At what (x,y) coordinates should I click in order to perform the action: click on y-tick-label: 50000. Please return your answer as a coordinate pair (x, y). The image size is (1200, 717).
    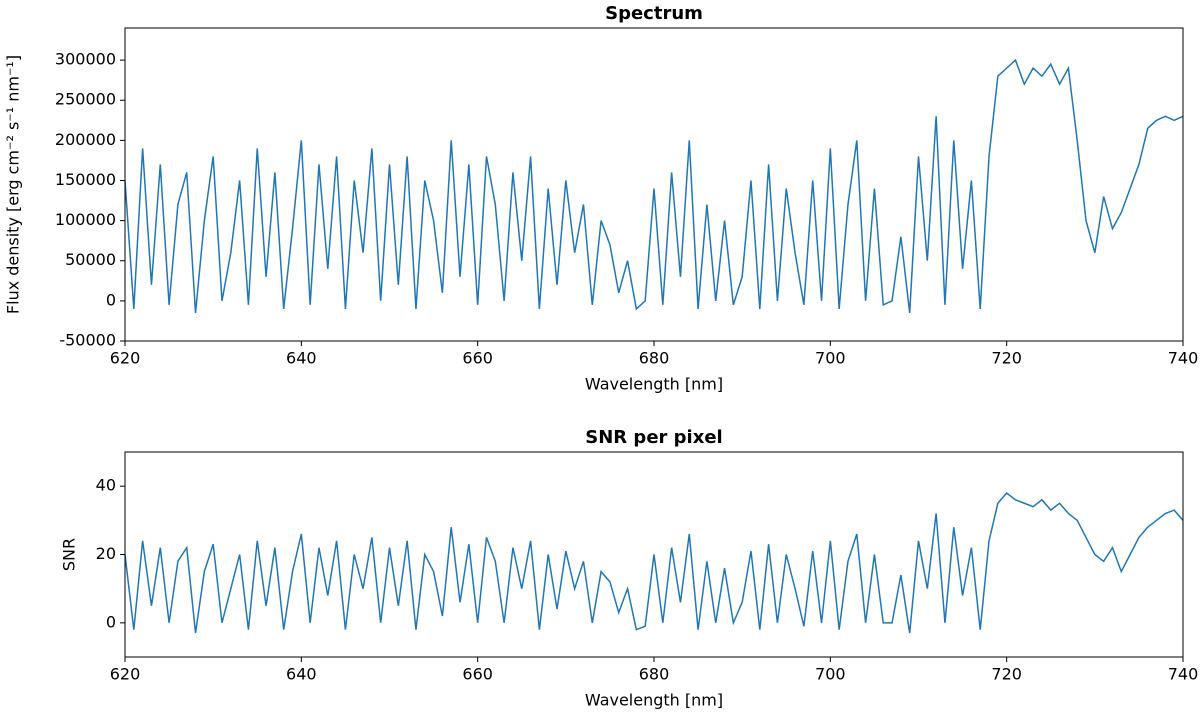
    Looking at the image, I should click on (90, 259).